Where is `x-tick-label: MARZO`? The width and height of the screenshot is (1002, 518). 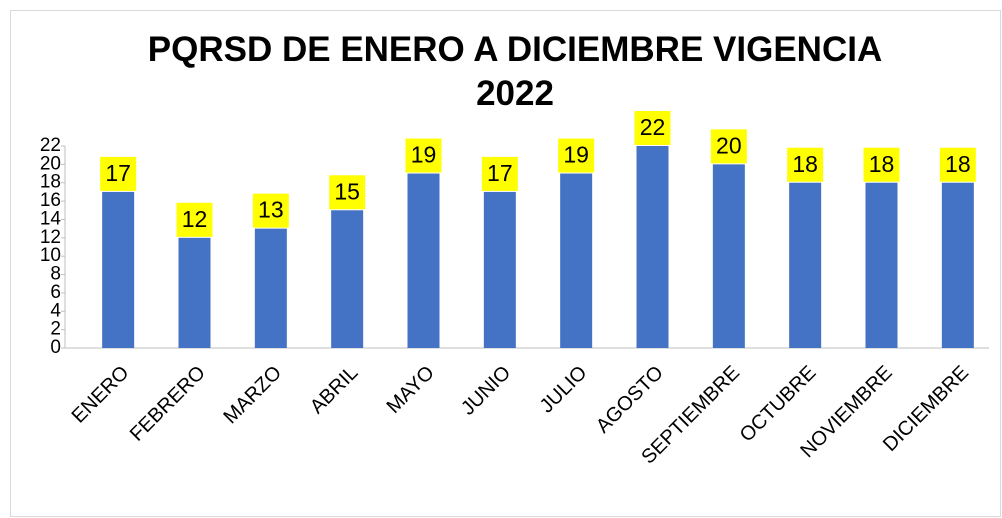 x-tick-label: MARZO is located at coordinates (252, 395).